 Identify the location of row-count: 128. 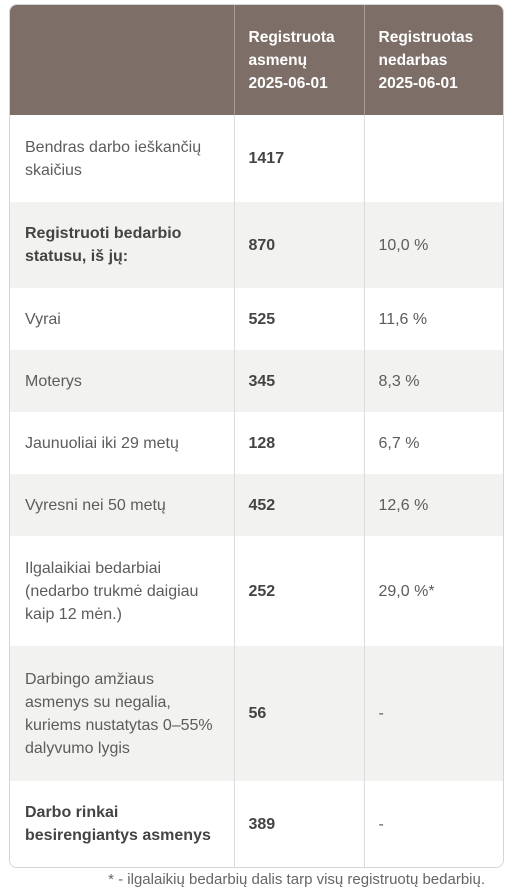
(298, 443).